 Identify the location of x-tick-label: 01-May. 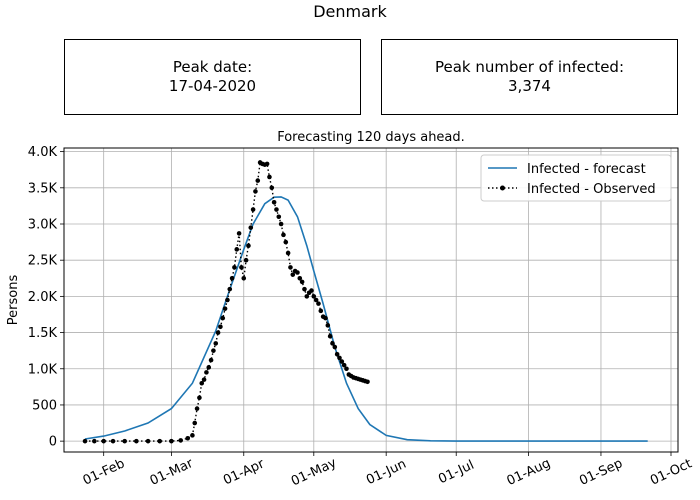
(314, 472).